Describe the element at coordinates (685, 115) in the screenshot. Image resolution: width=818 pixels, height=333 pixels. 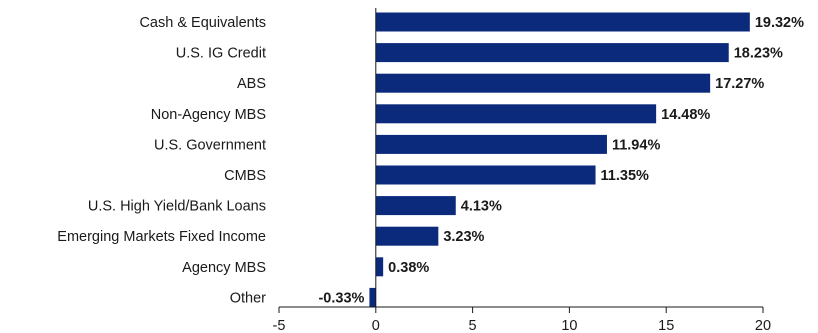
I see `value-label-non-agency-mbs: 14.48%` at that location.